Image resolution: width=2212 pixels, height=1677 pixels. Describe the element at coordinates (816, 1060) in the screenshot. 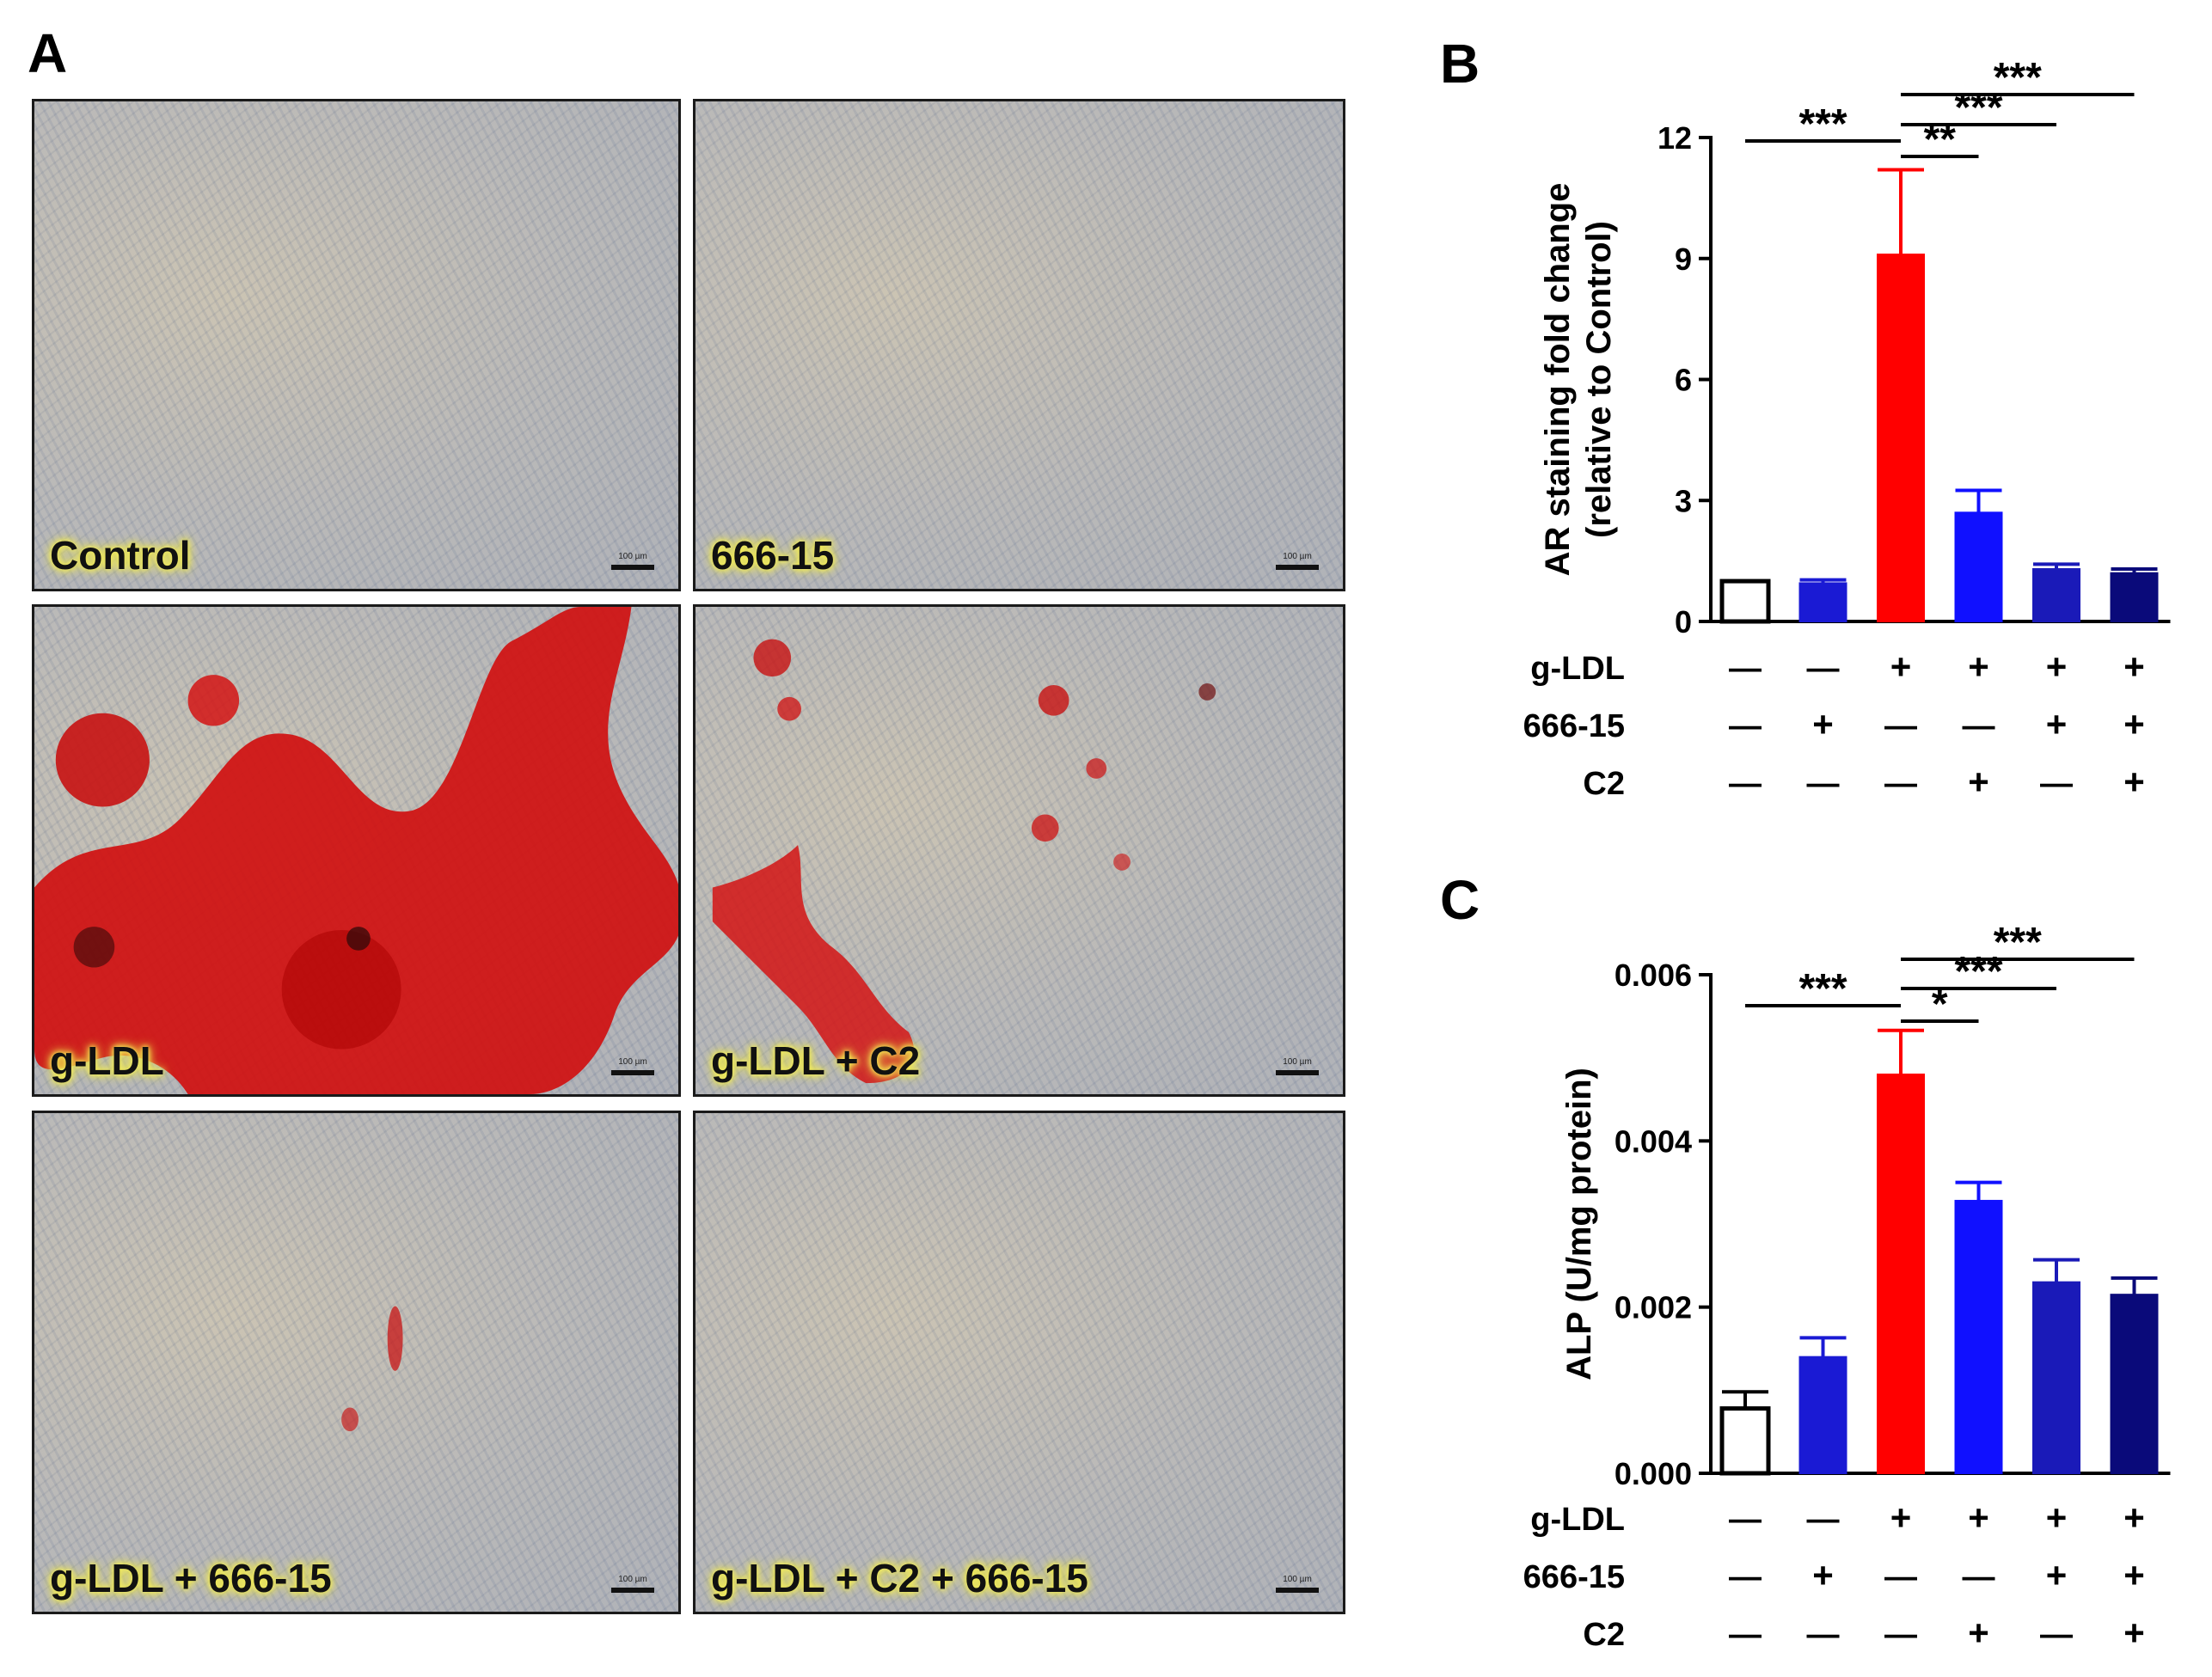

I see `micrograph-label: g-LDL + C2` at that location.